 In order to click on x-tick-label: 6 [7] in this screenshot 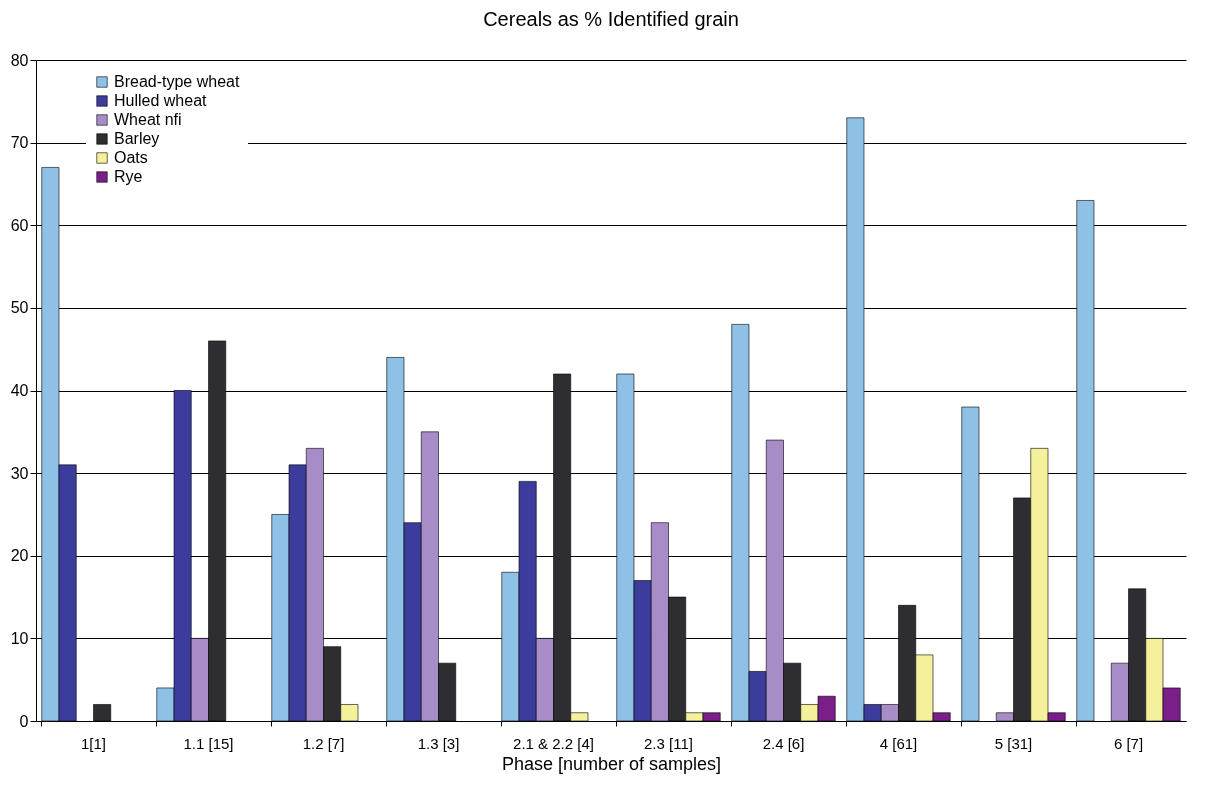, I will do `click(1128, 743)`.